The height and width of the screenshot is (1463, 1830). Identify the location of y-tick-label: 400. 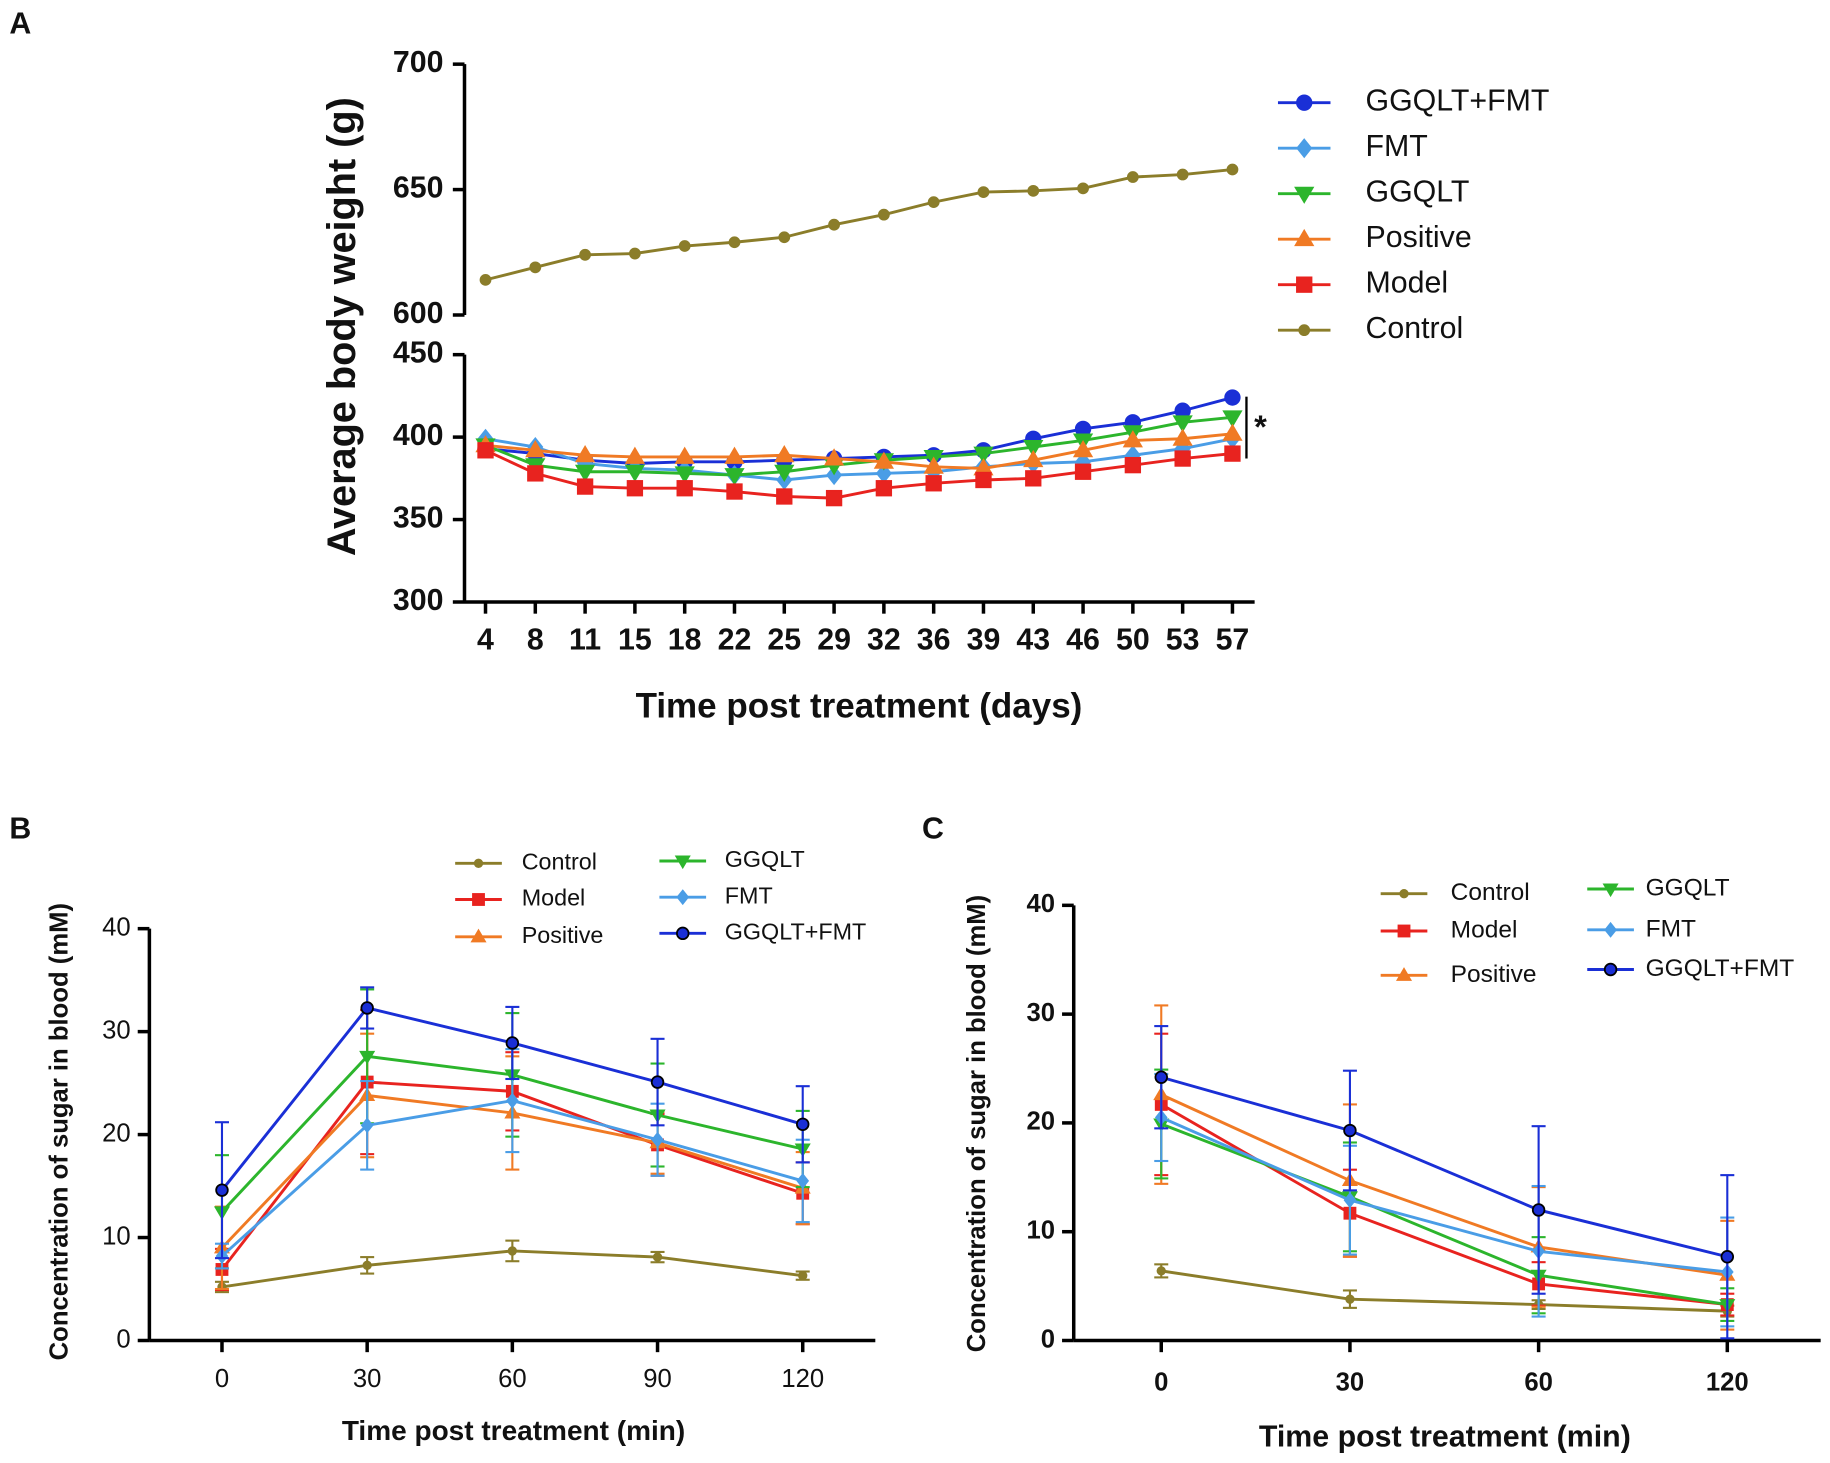
(418, 435).